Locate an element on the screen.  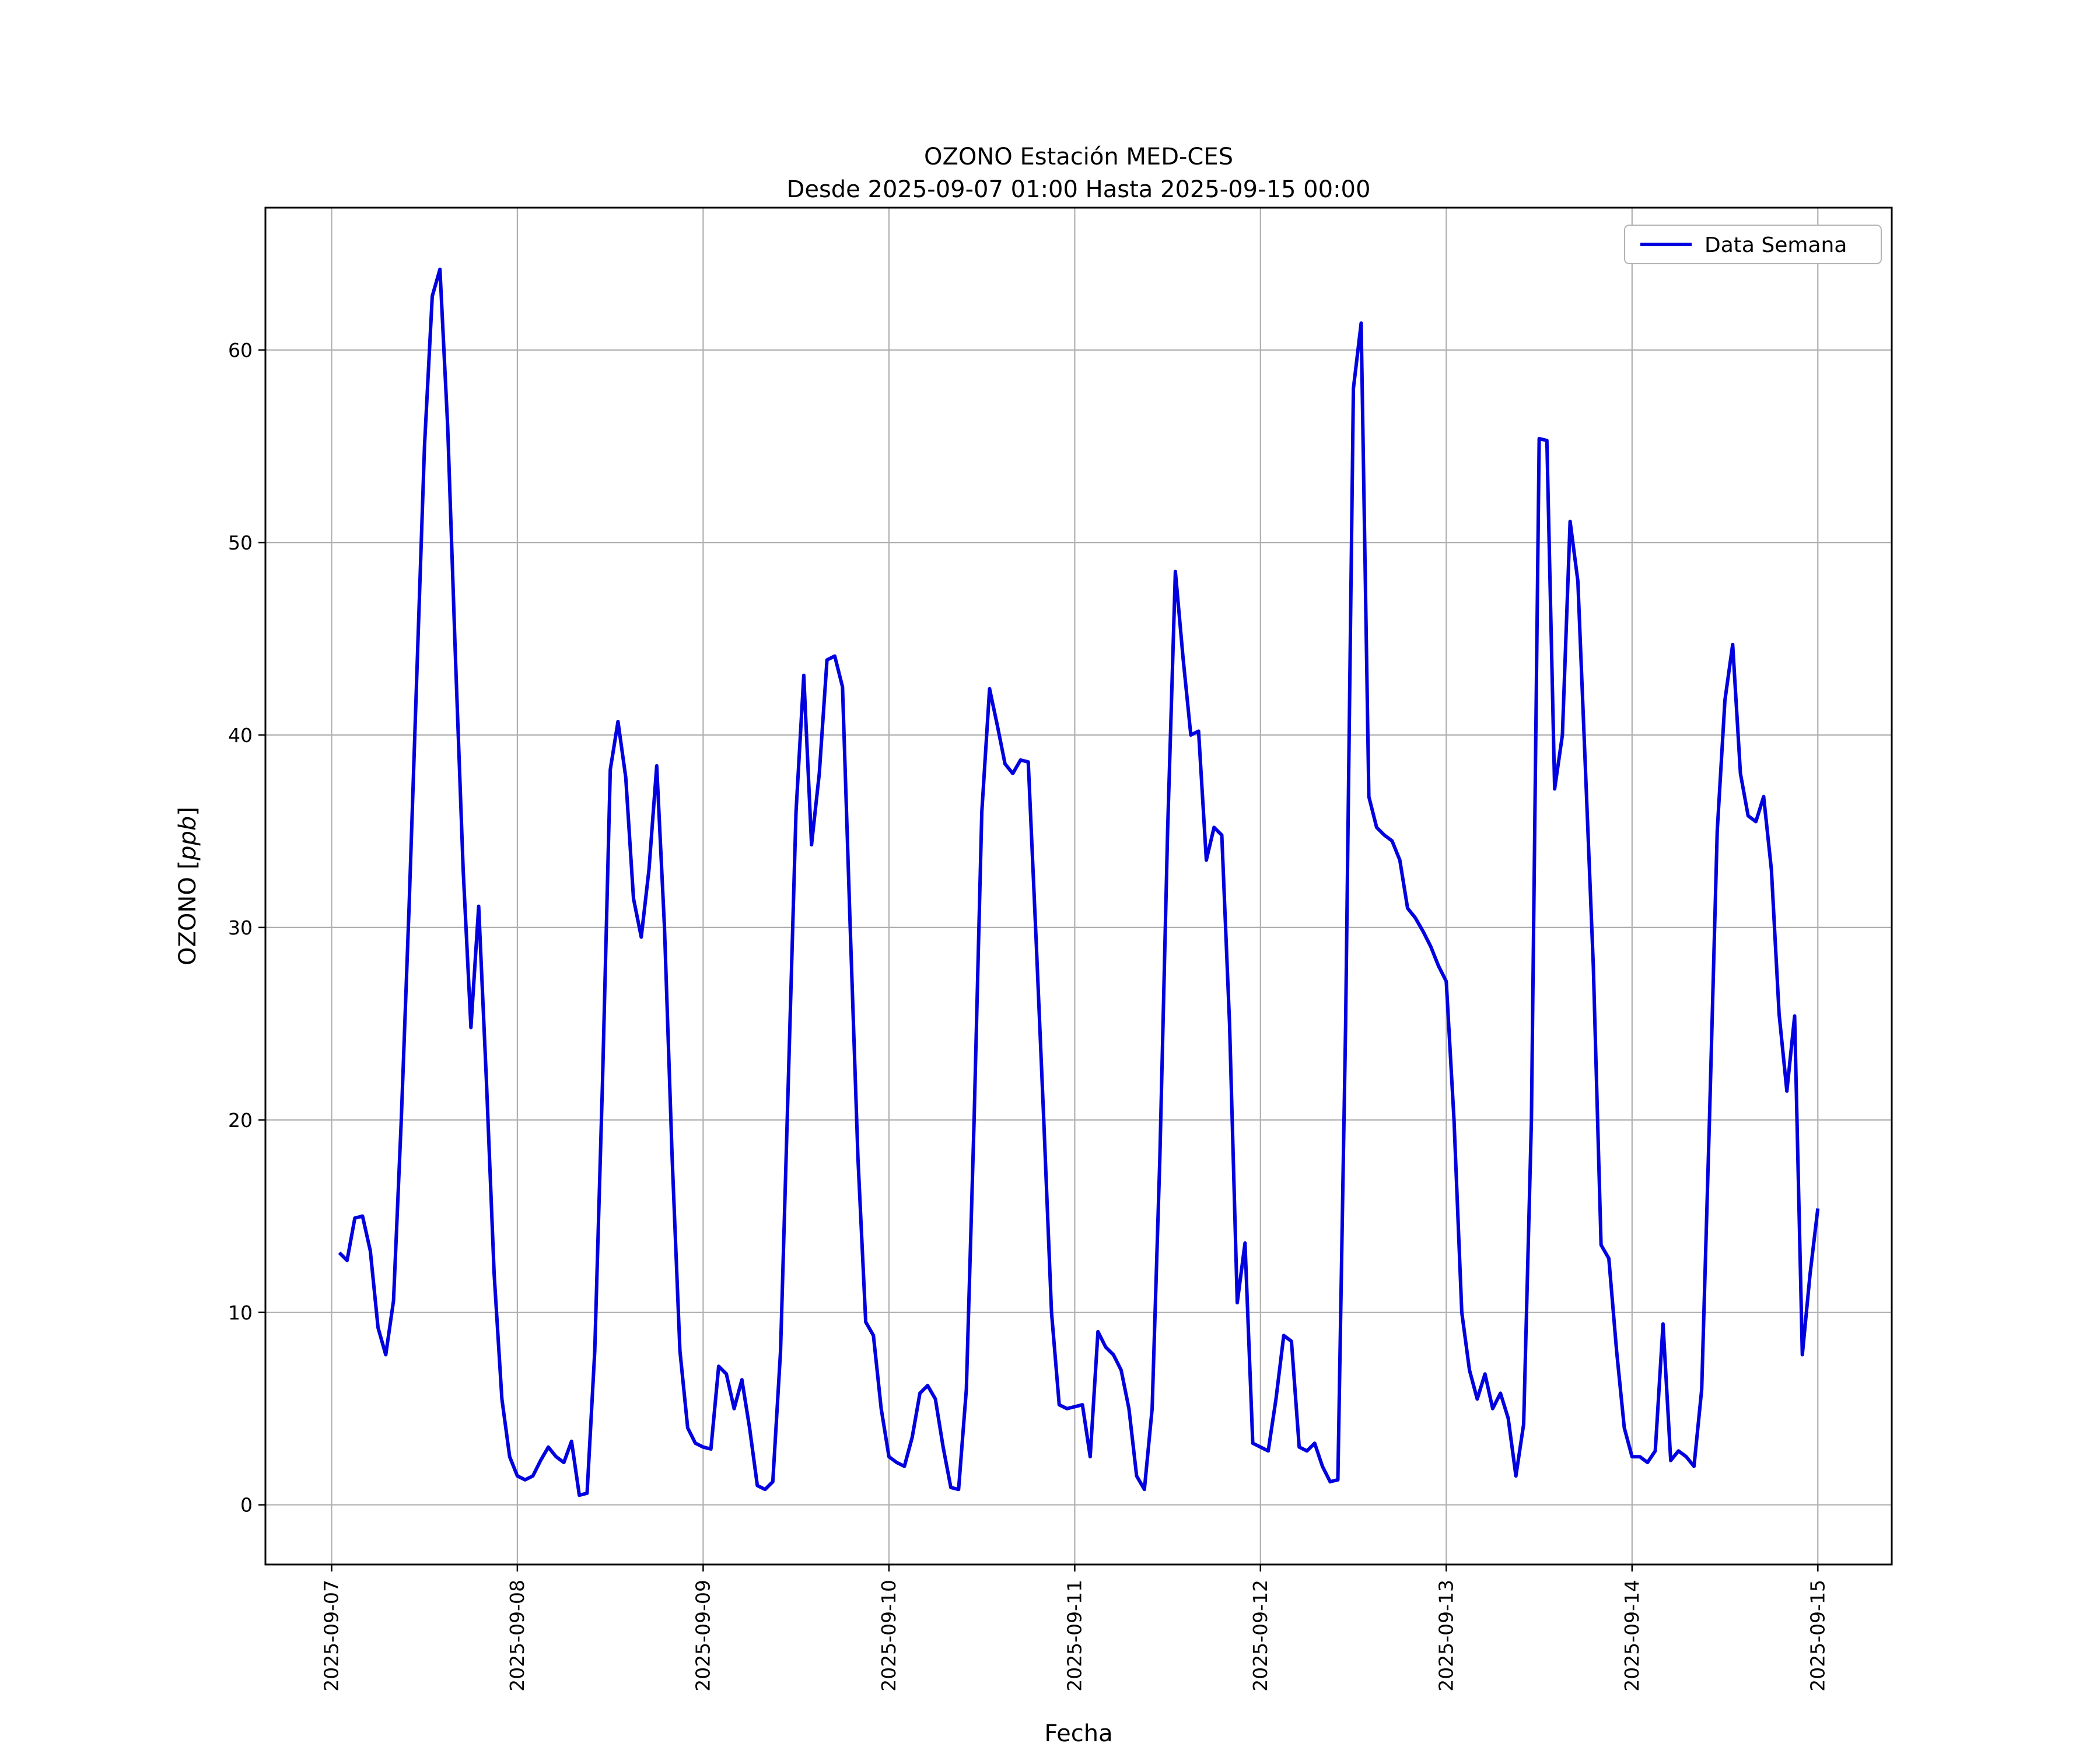
y-tick-label: 40 is located at coordinates (240, 736).